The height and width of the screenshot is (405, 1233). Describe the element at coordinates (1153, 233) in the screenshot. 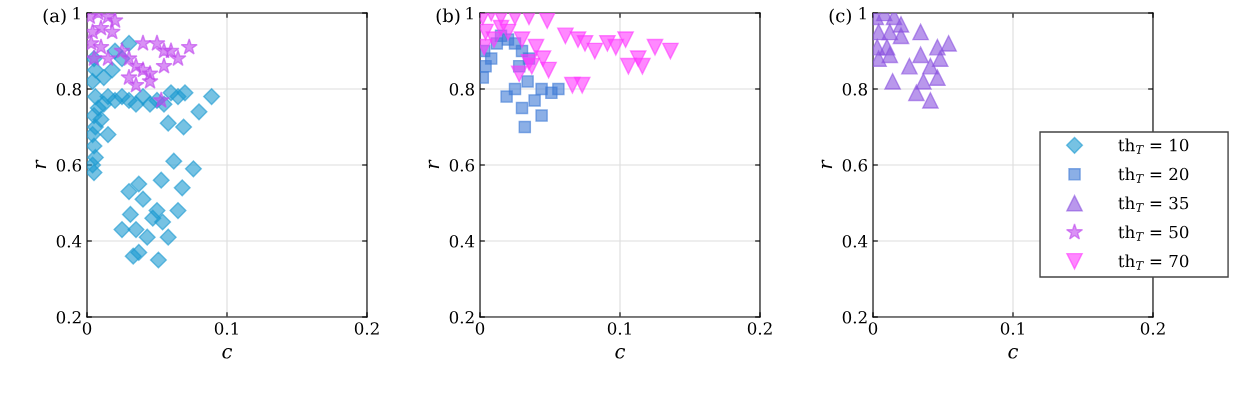

I see `legend-label: th$_{T}$ = 50` at that location.